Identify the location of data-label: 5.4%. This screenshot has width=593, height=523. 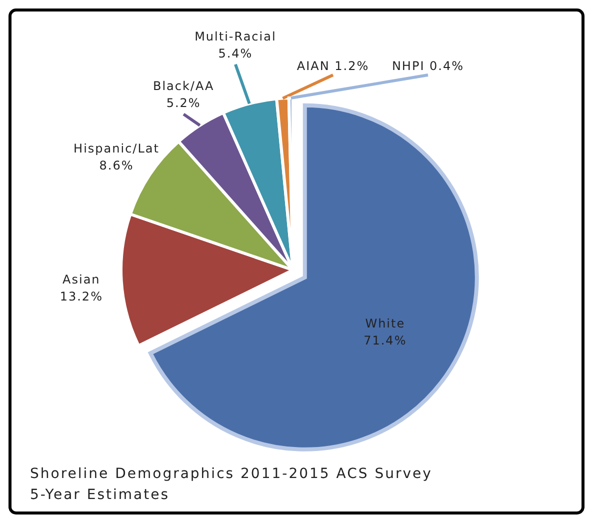
(235, 53).